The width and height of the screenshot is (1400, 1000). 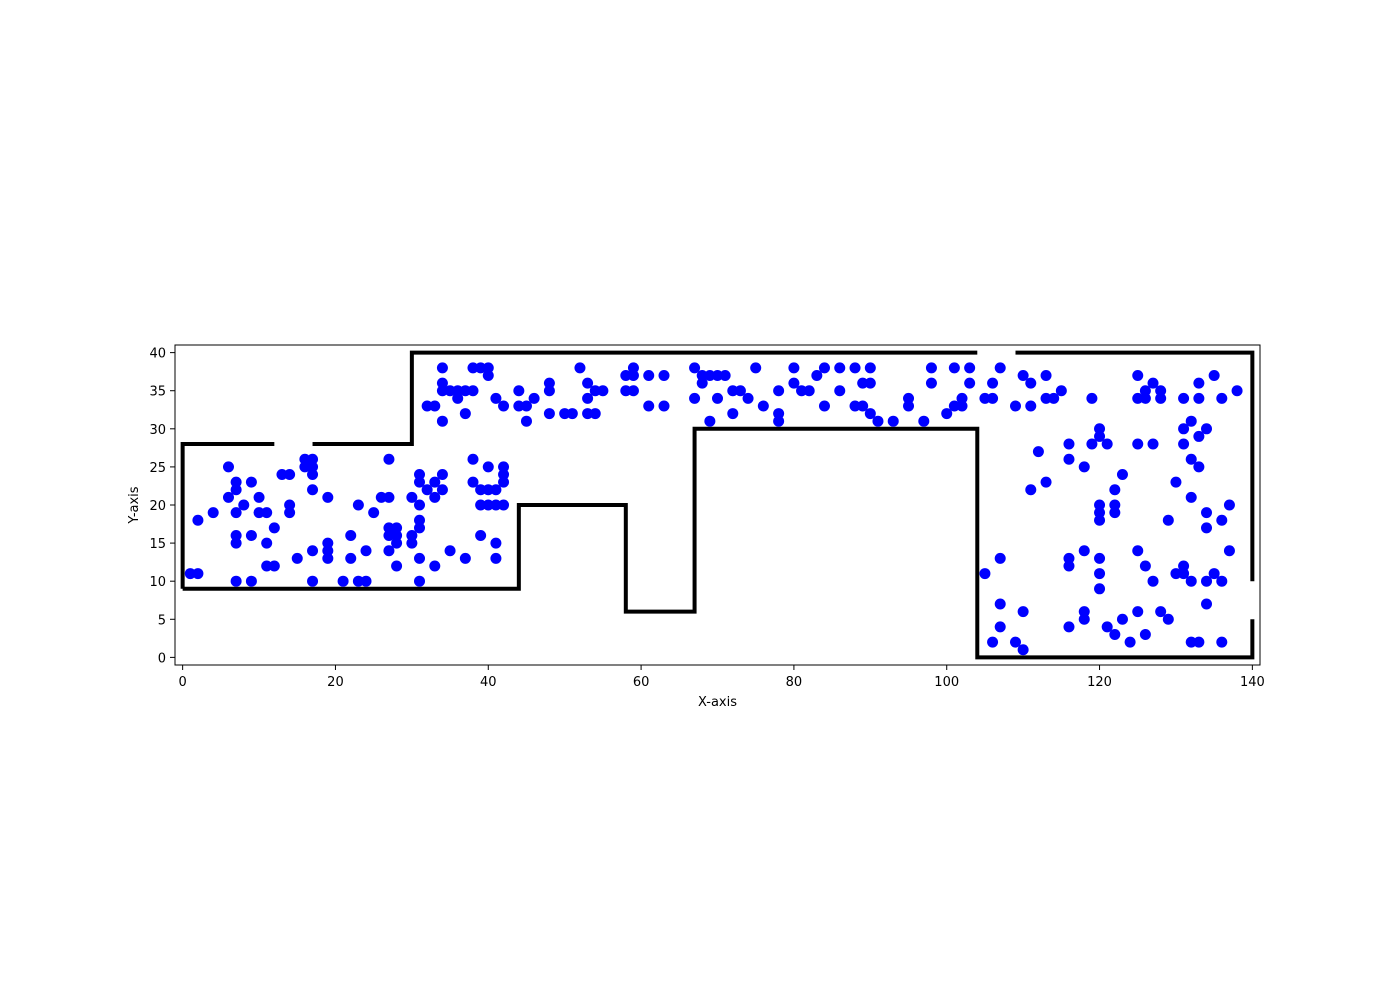 I want to click on y-tick-label: 15, so click(x=157, y=544).